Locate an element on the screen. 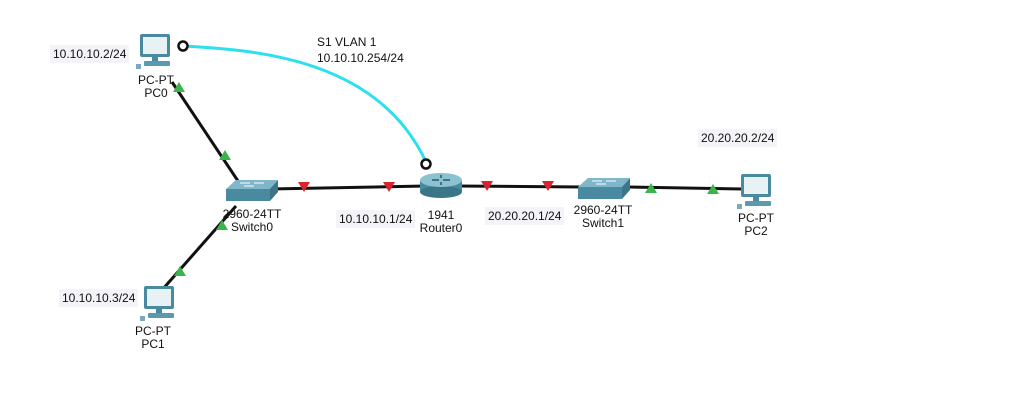 The width and height of the screenshot is (1024, 403). port-up-switch1-right is located at coordinates (651, 188).